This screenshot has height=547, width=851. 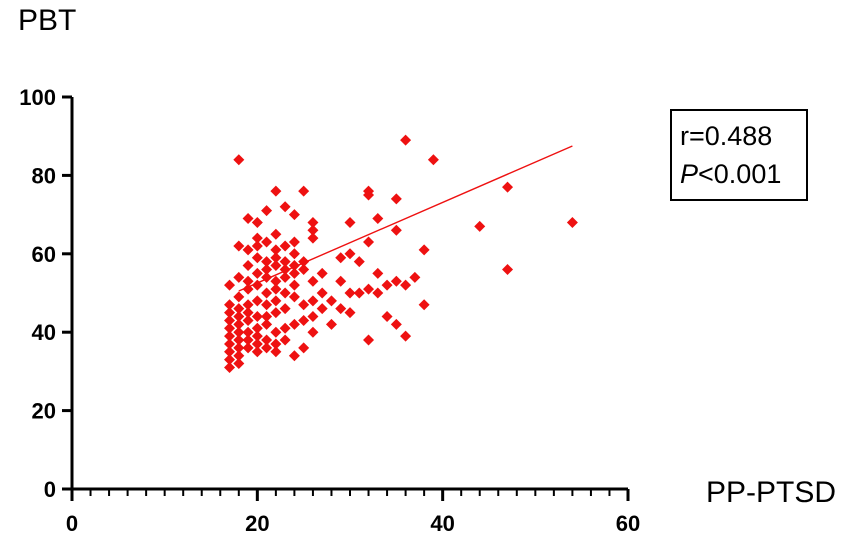 What do you see at coordinates (442, 523) in the screenshot?
I see `x-tick-label: 40` at bounding box center [442, 523].